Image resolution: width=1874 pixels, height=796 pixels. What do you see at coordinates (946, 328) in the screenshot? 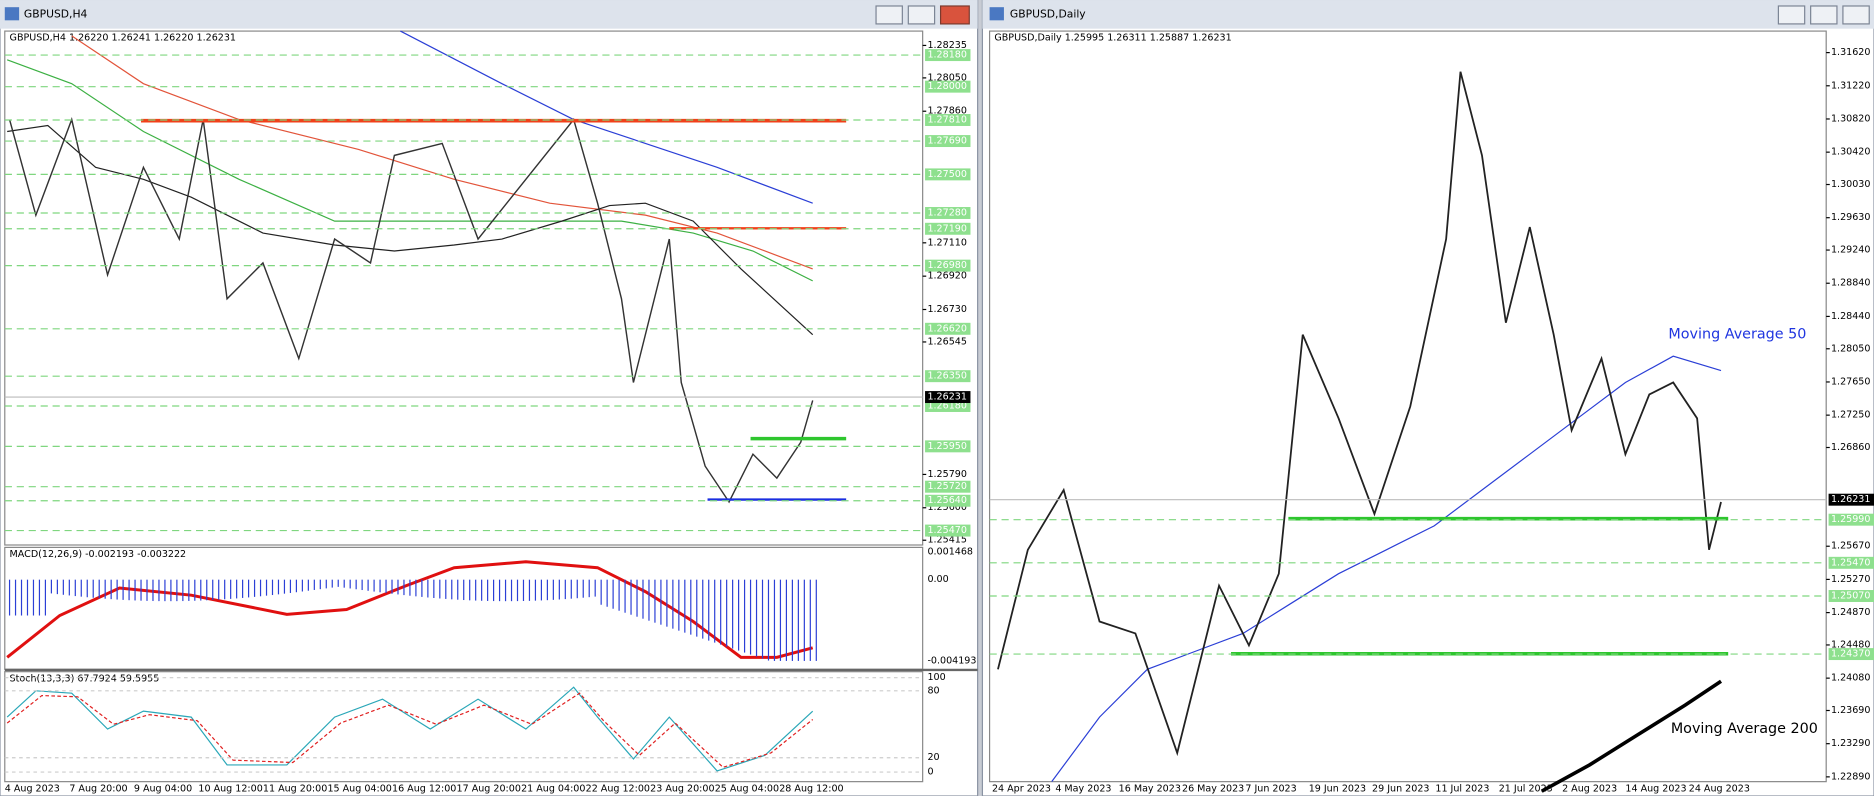
I see `level-label: 1.26620` at bounding box center [946, 328].